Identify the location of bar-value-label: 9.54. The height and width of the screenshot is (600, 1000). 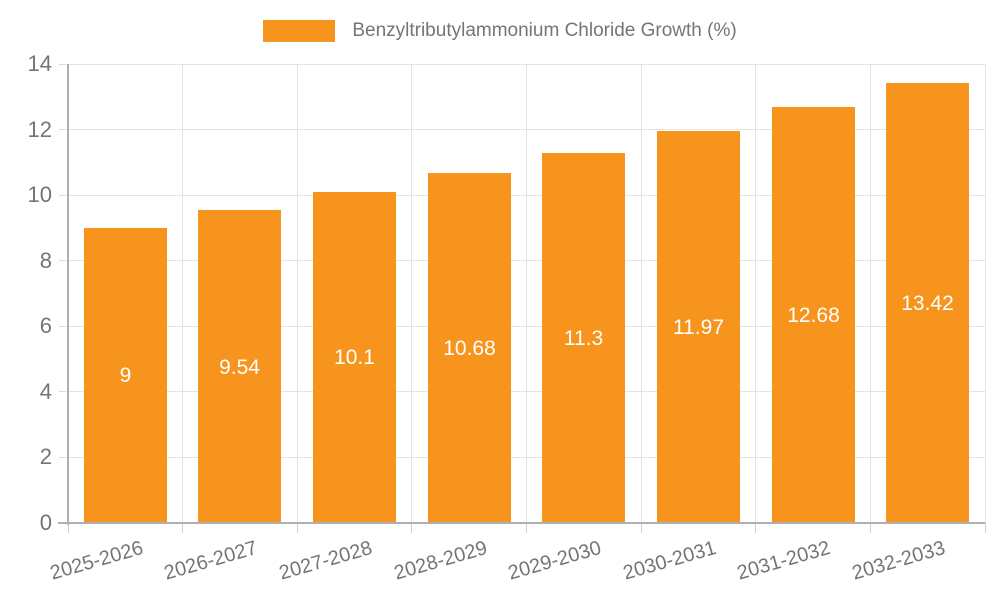
(239, 367).